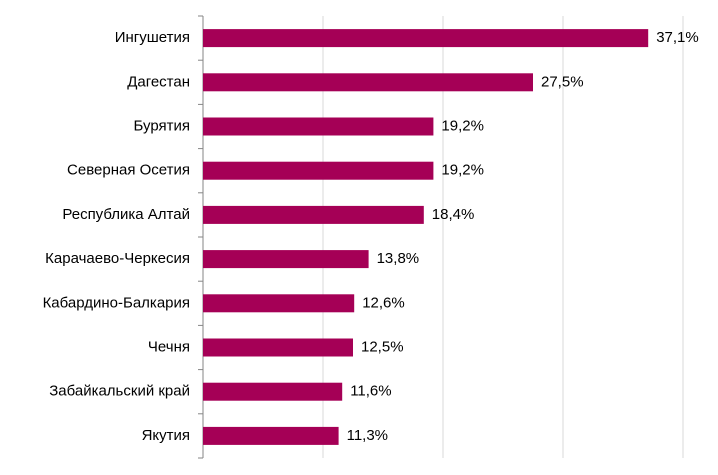  I want to click on y-tick-label: Чечня, so click(169, 346).